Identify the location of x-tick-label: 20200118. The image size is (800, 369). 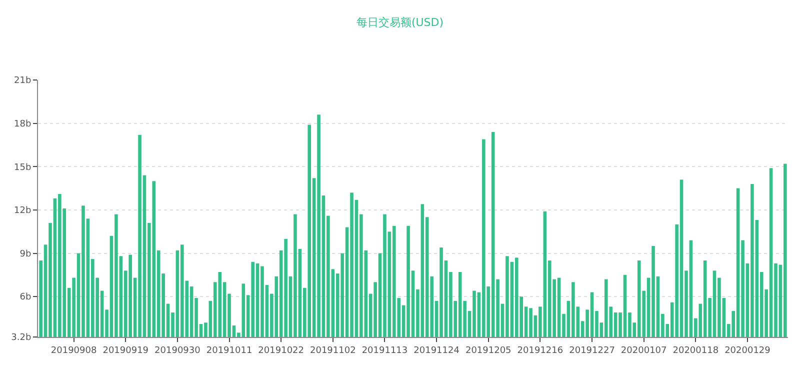
(695, 351).